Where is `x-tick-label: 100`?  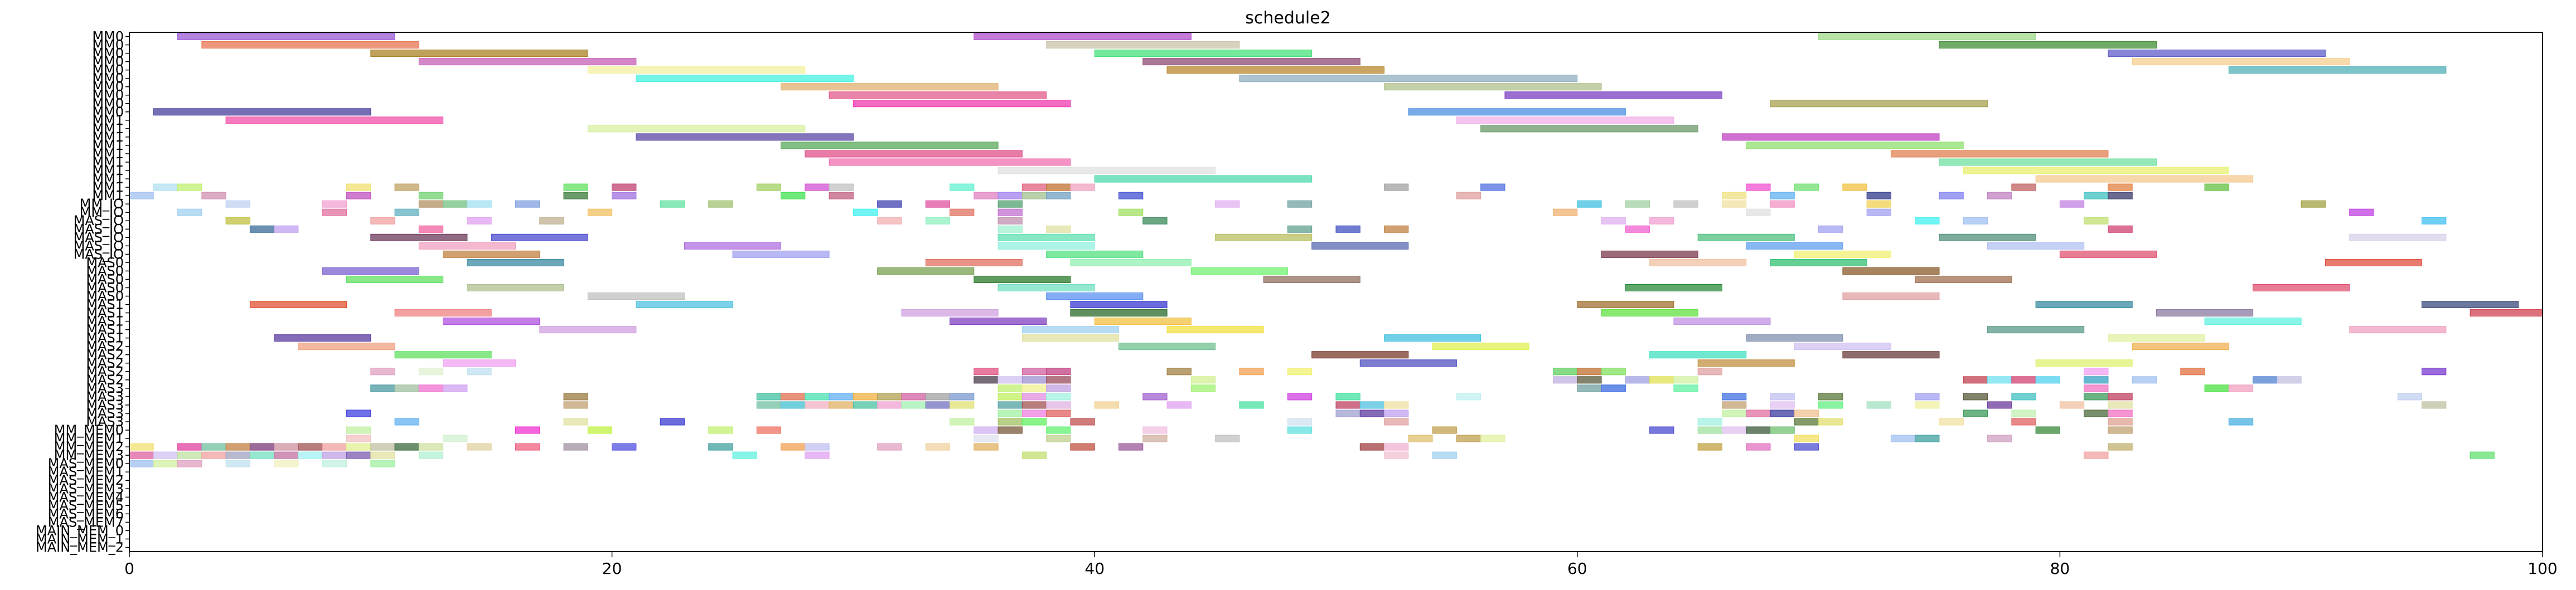
x-tick-label: 100 is located at coordinates (2542, 568).